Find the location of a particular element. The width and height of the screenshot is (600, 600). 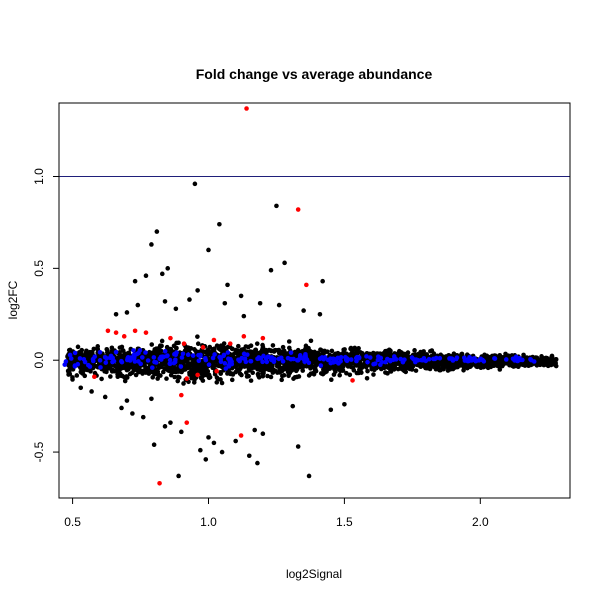

x-tick-label: 2.0 is located at coordinates (480, 522).